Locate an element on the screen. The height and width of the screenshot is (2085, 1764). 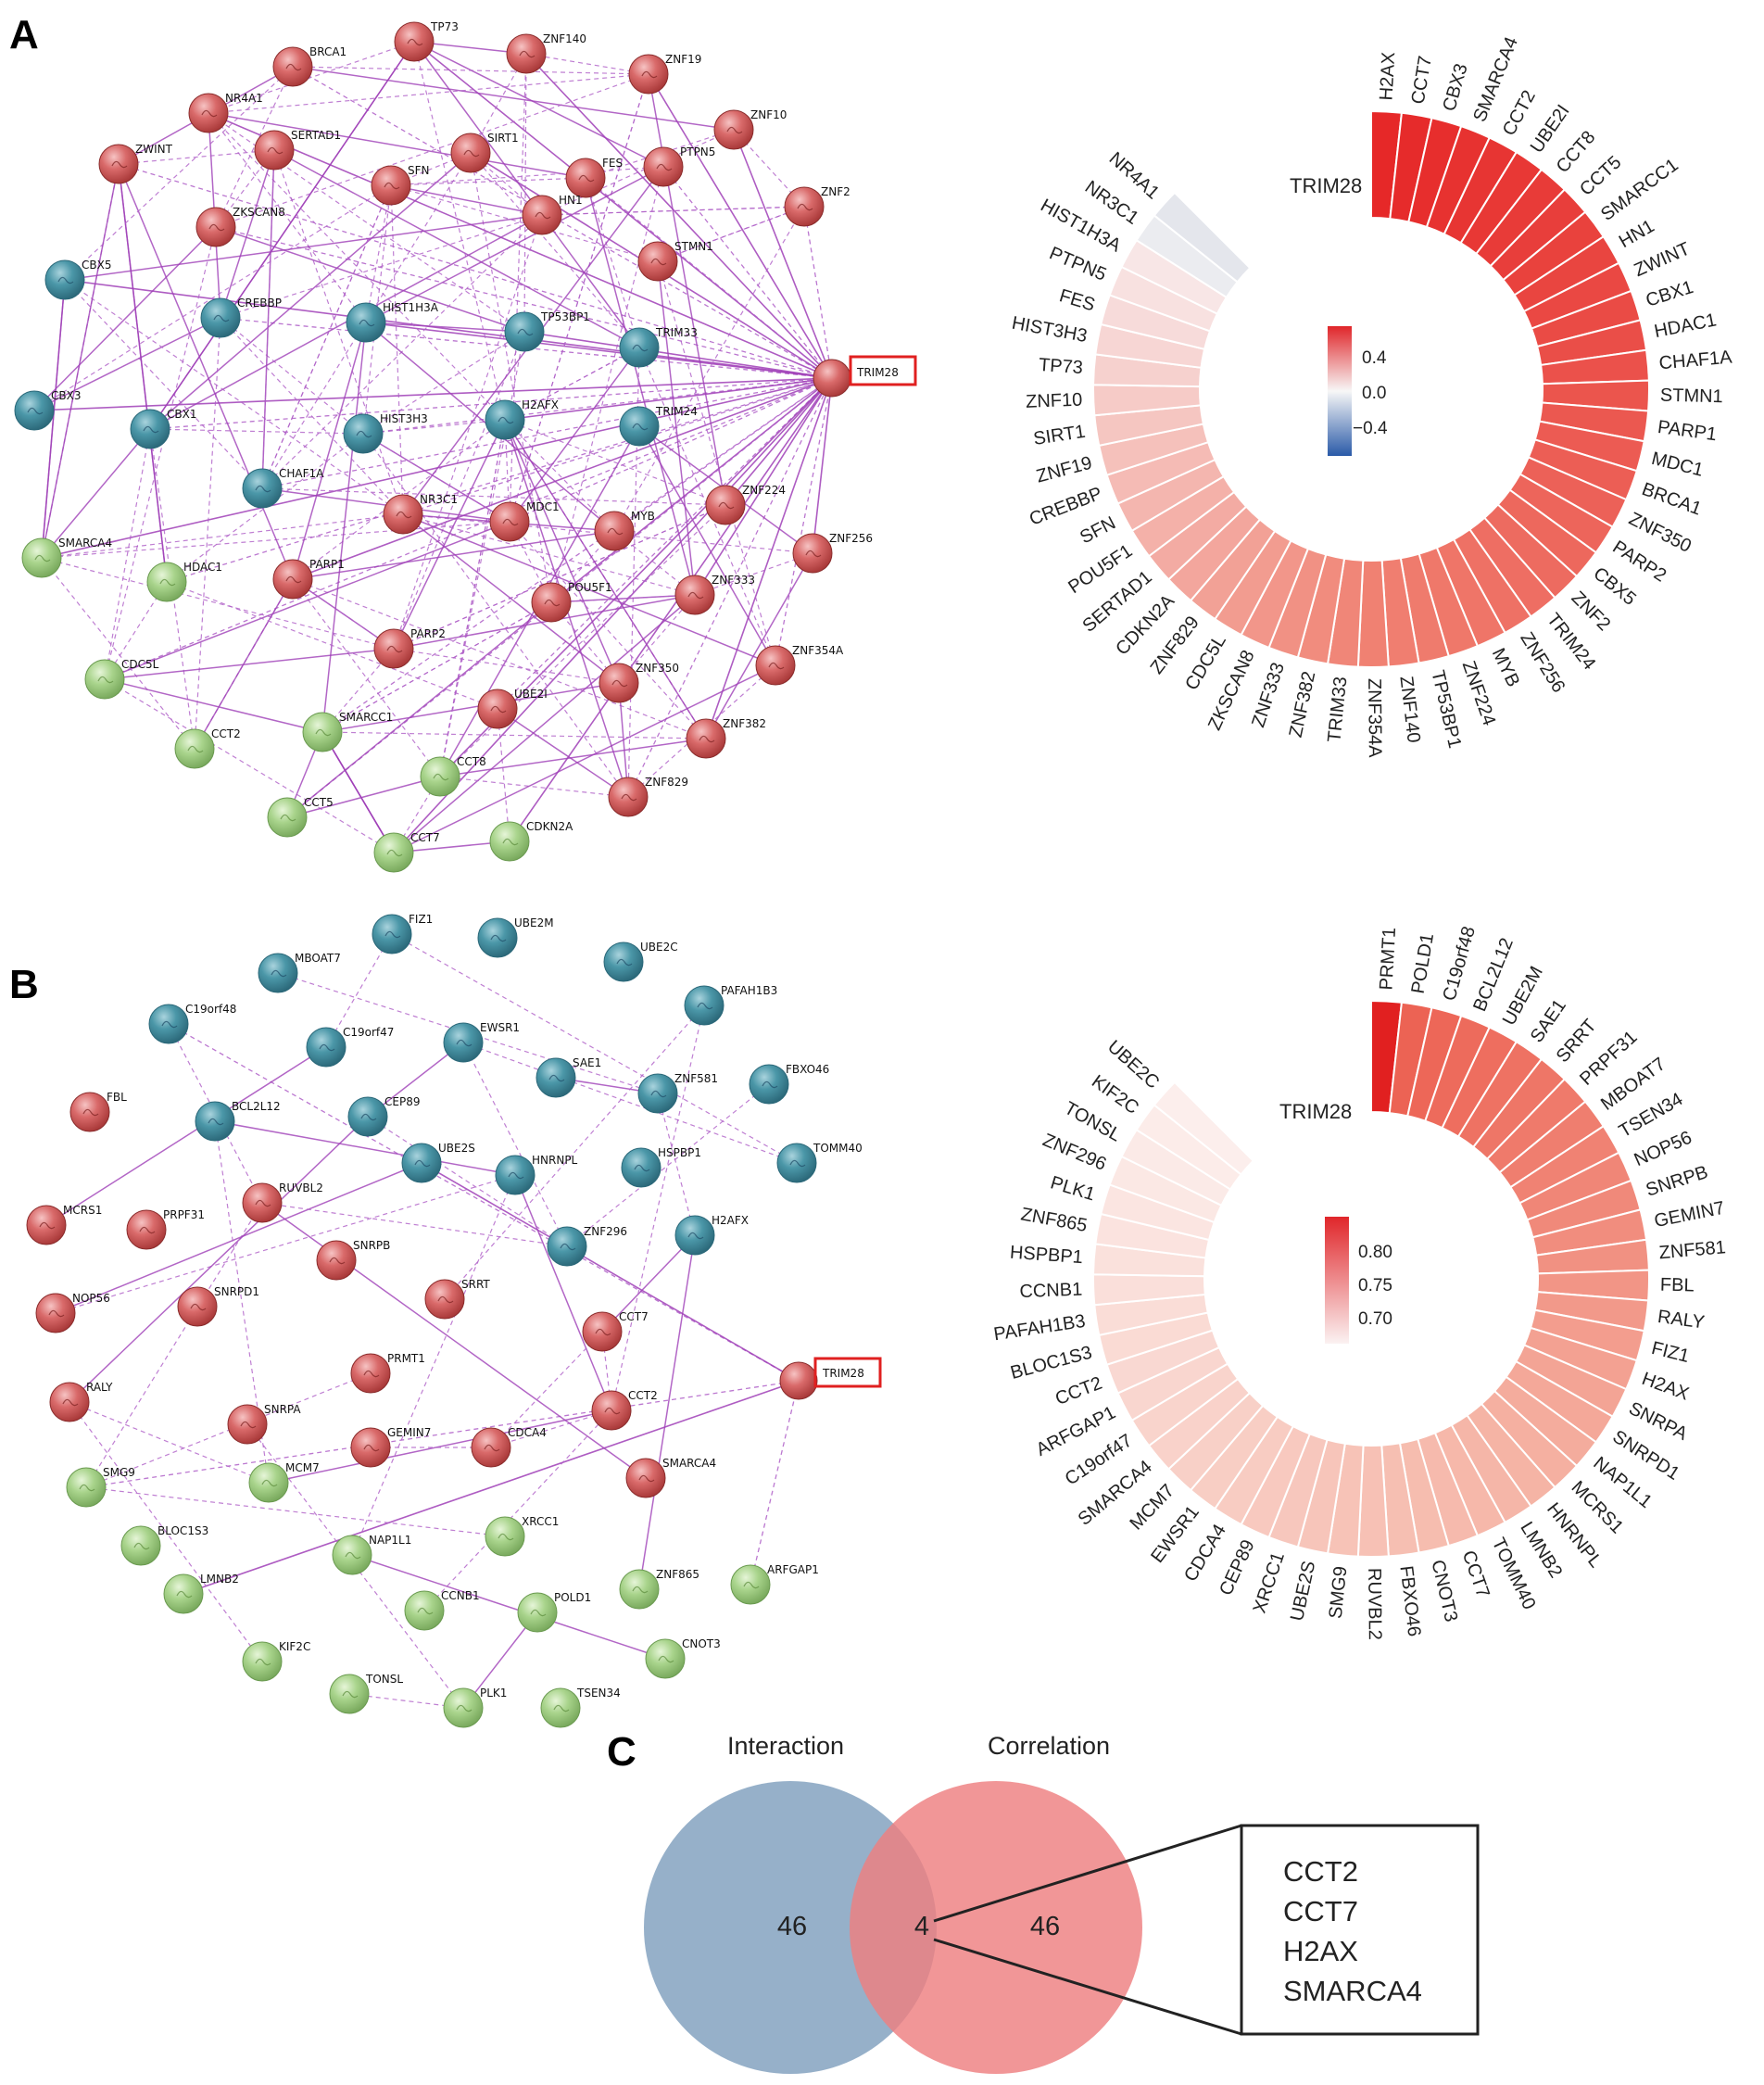
net-b-node-label-raly: RALY is located at coordinates (99, 1387).